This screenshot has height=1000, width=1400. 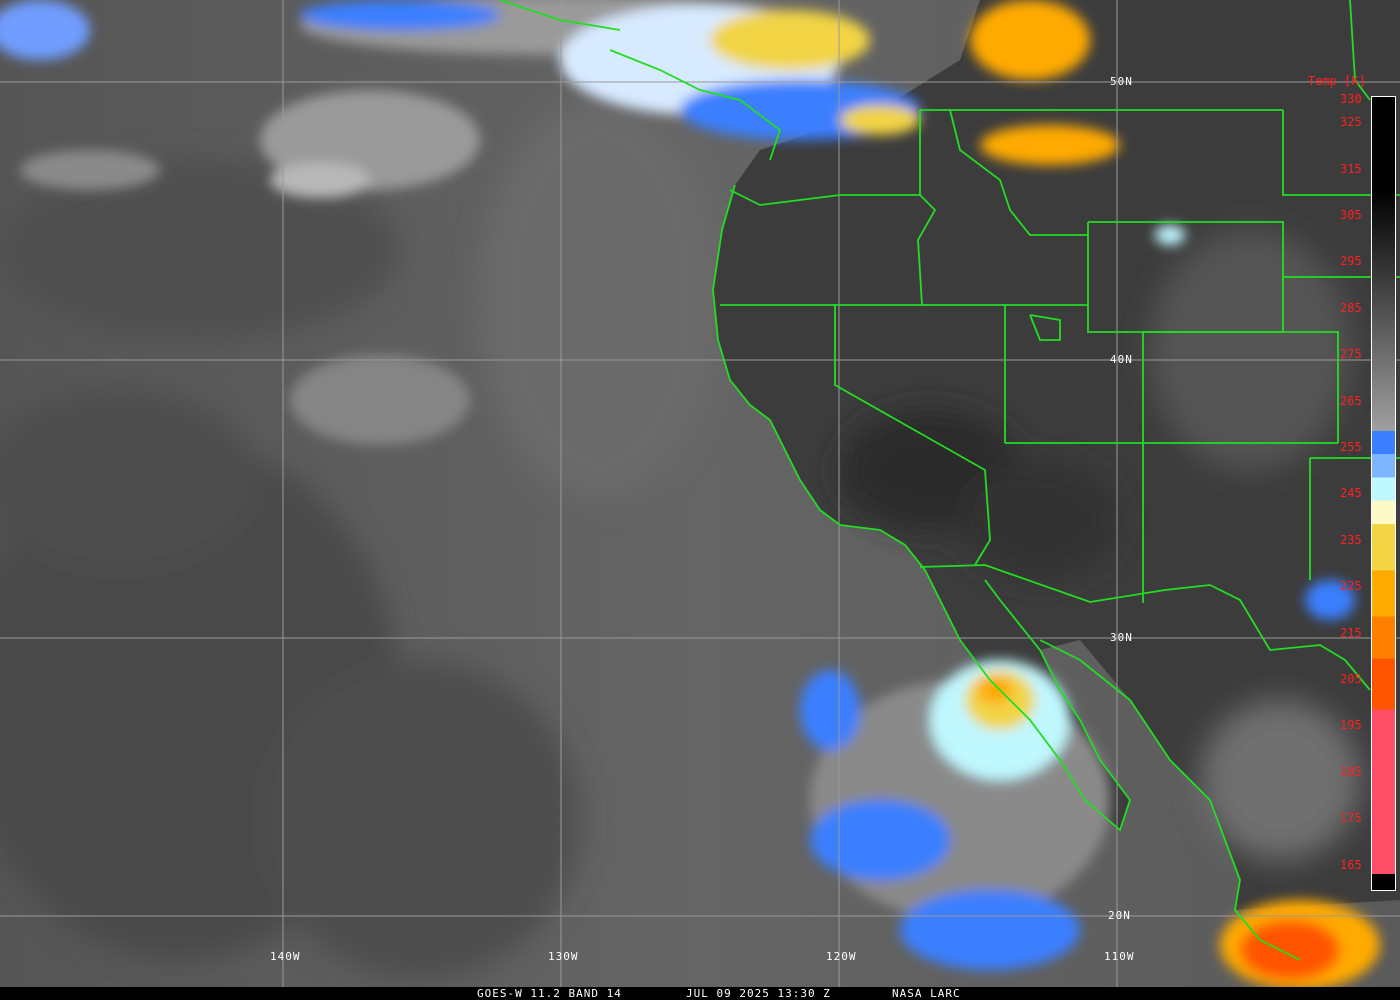 I want to click on colorbar-tick-label: 175, so click(x=1351, y=818).